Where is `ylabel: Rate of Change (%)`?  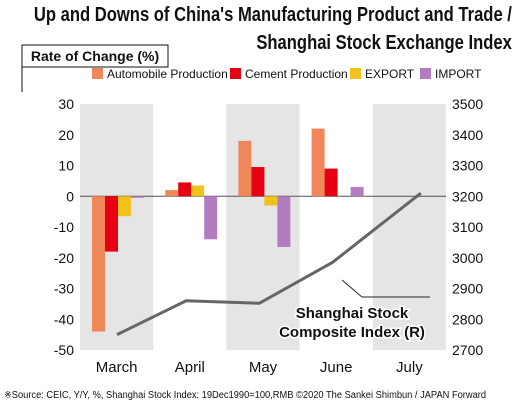 ylabel: Rate of Change (%) is located at coordinates (95, 56).